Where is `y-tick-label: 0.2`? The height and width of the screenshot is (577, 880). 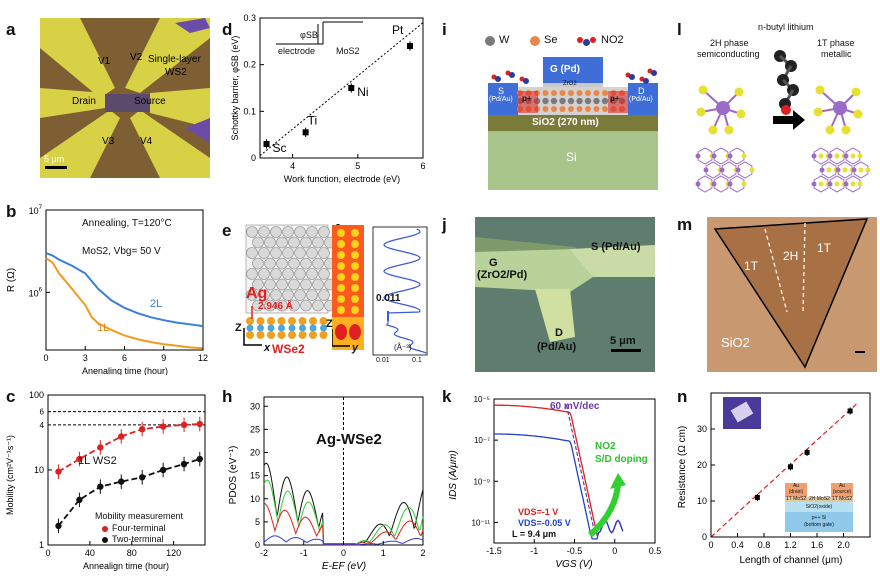
y-tick-label: 0.2 is located at coordinates (249, 65).